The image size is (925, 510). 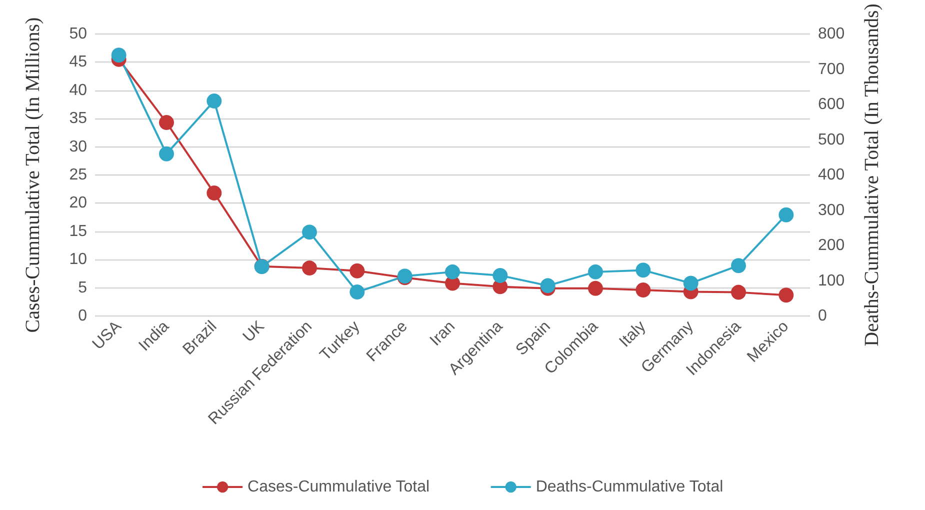 What do you see at coordinates (83, 316) in the screenshot?
I see `y-tick-label: 0` at bounding box center [83, 316].